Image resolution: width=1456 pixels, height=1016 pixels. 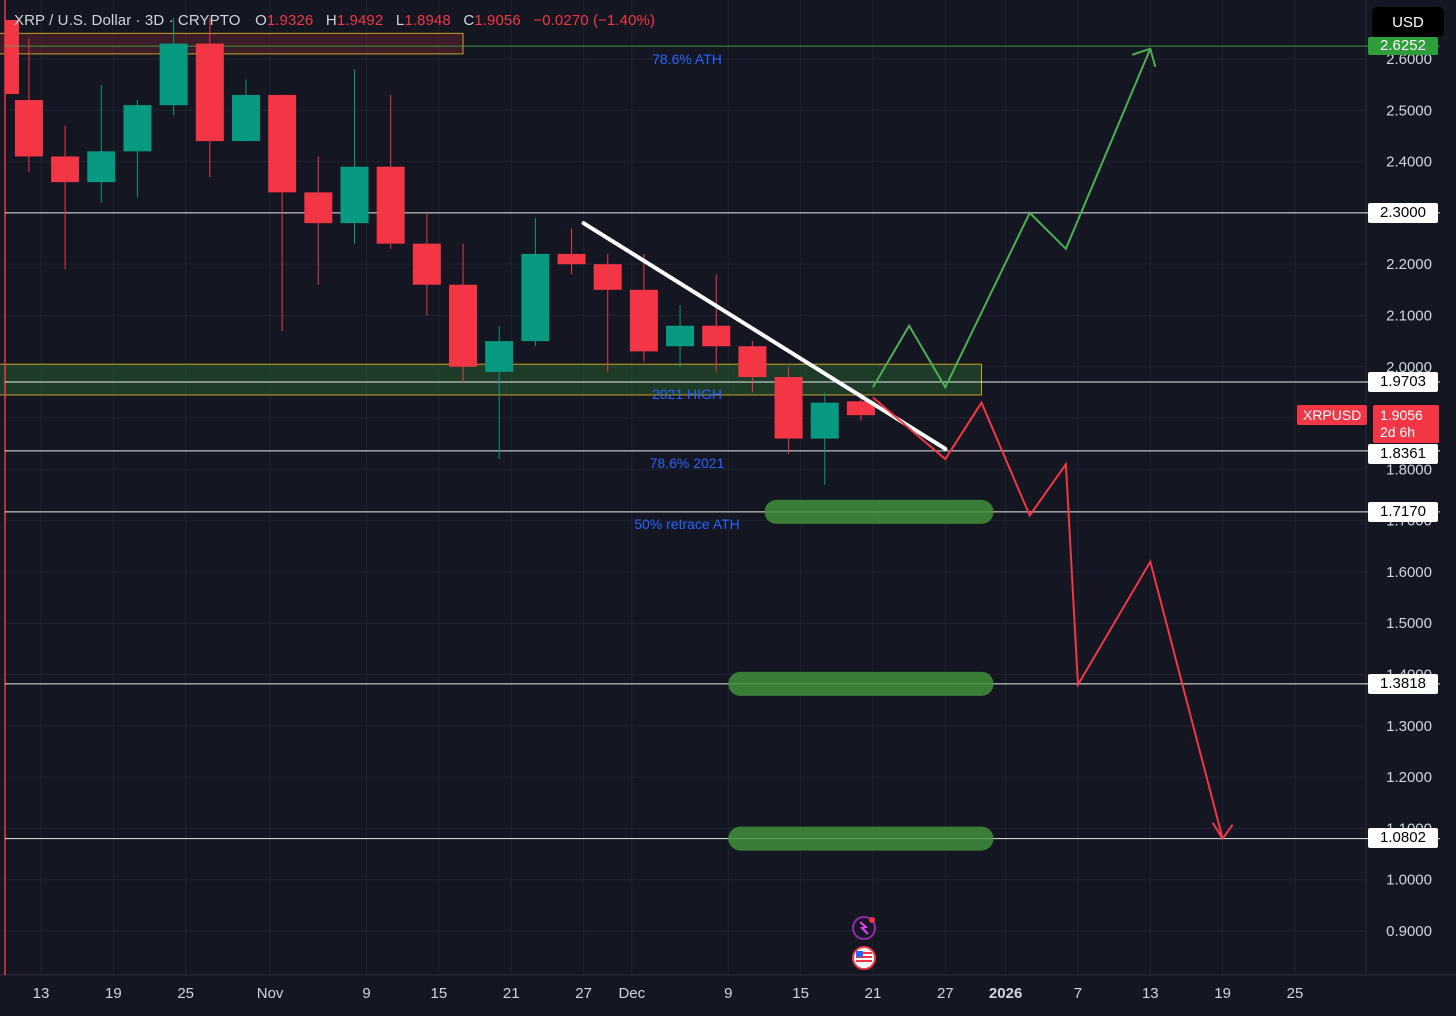 I want to click on time-axis: 13 19 25 Nov 9 15 21 27 Dec 9 15 21 27 2026 7 13 19 25, so click(x=668, y=993).